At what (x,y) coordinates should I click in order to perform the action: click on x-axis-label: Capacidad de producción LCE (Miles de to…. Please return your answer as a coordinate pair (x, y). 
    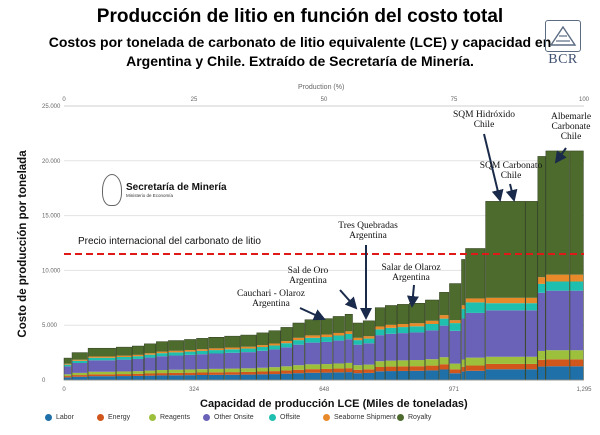
    Looking at the image, I should click on (334, 404).